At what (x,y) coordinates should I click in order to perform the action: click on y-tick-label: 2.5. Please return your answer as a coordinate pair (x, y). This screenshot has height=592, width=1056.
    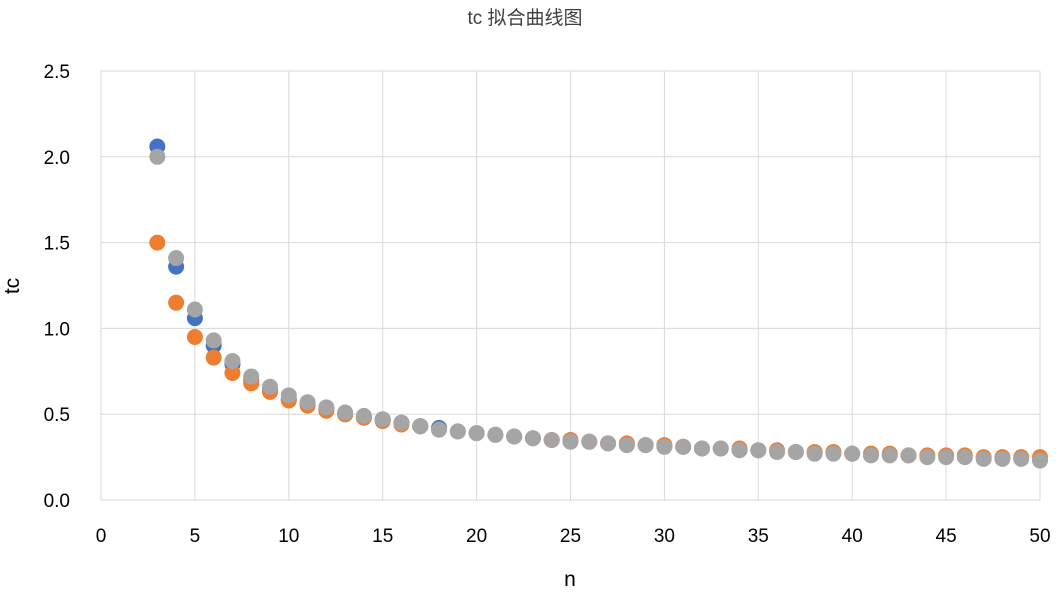
    Looking at the image, I should click on (57, 72).